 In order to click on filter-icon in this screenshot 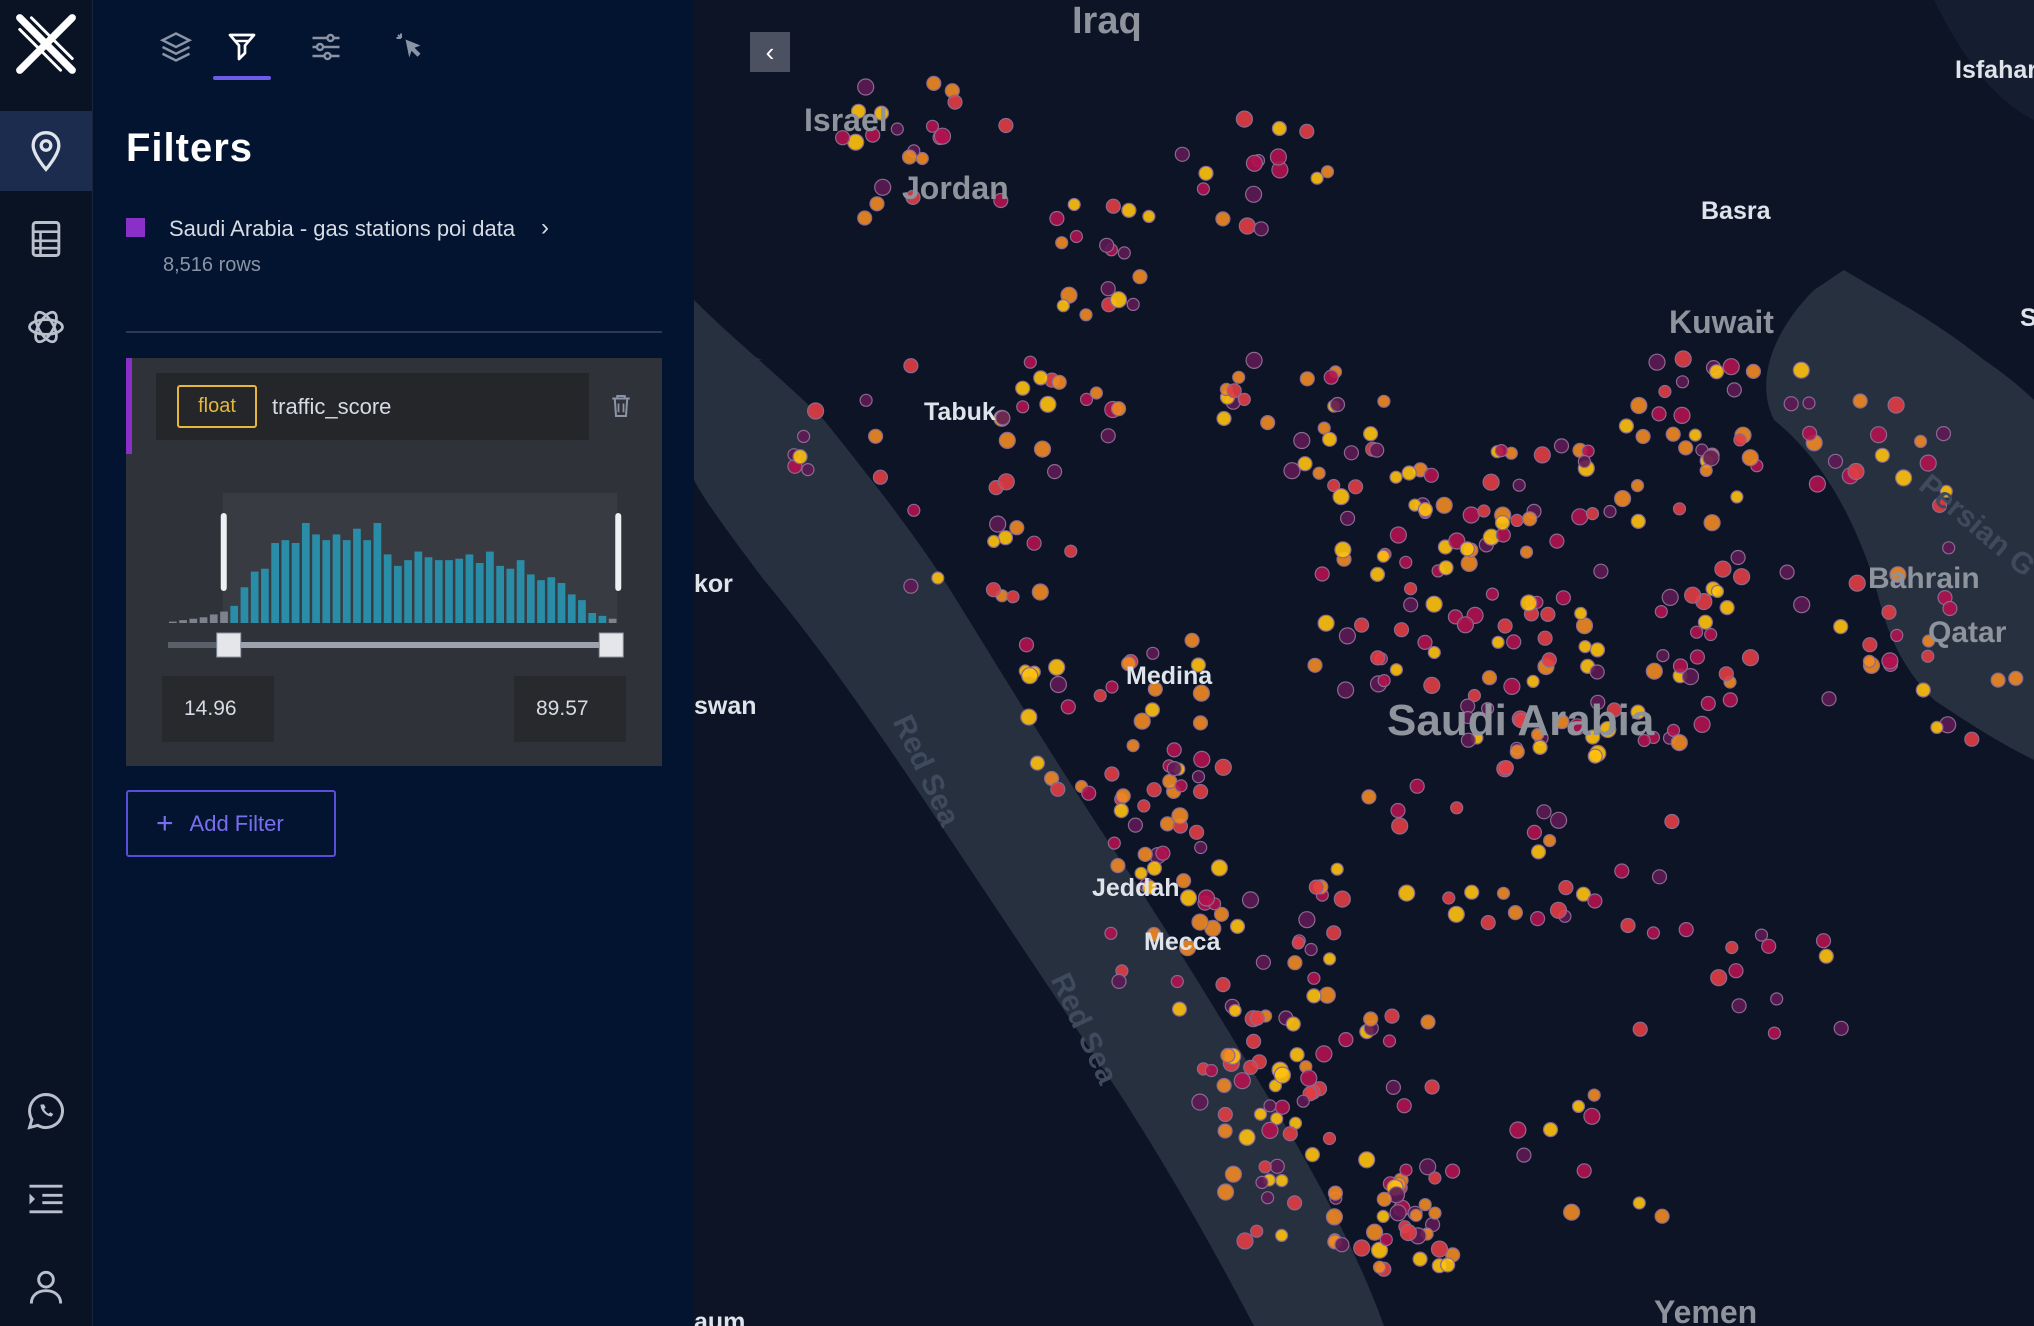, I will do `click(242, 47)`.